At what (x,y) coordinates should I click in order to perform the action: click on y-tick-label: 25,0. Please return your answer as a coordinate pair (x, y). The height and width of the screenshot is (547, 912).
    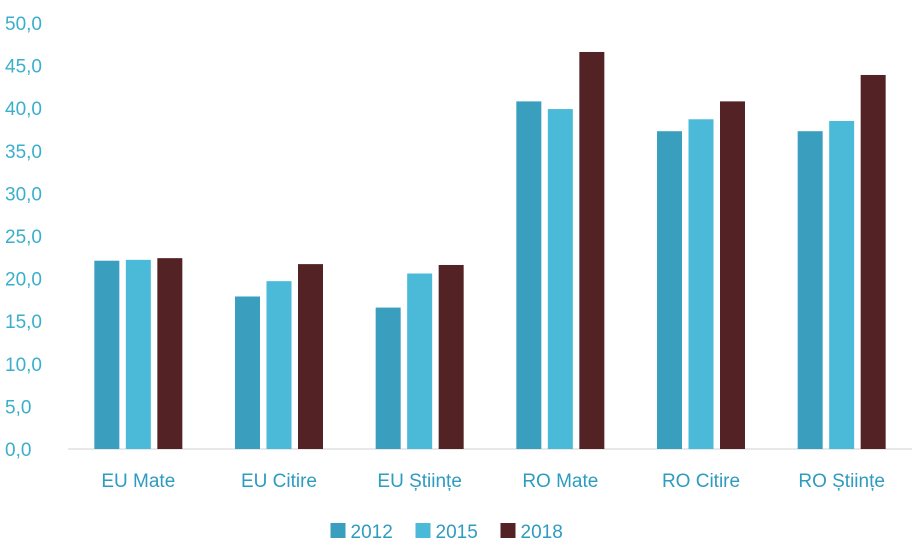
    Looking at the image, I should click on (23, 237).